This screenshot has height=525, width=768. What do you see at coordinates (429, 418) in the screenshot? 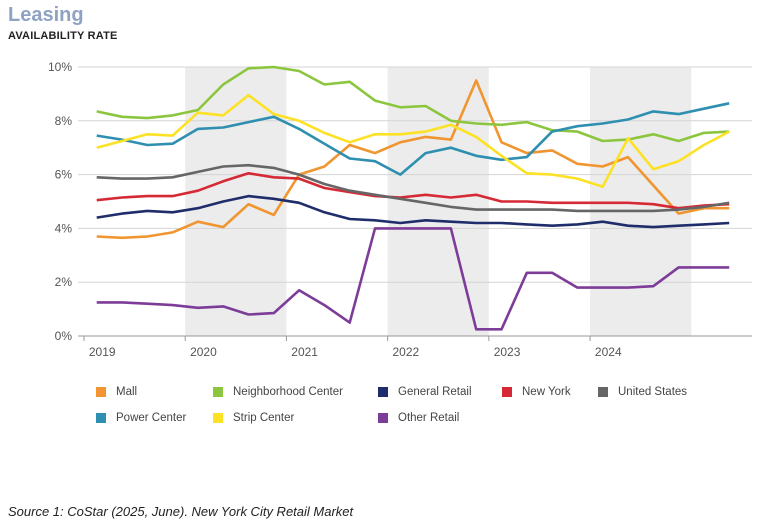
I see `legend-label: Other Retail` at bounding box center [429, 418].